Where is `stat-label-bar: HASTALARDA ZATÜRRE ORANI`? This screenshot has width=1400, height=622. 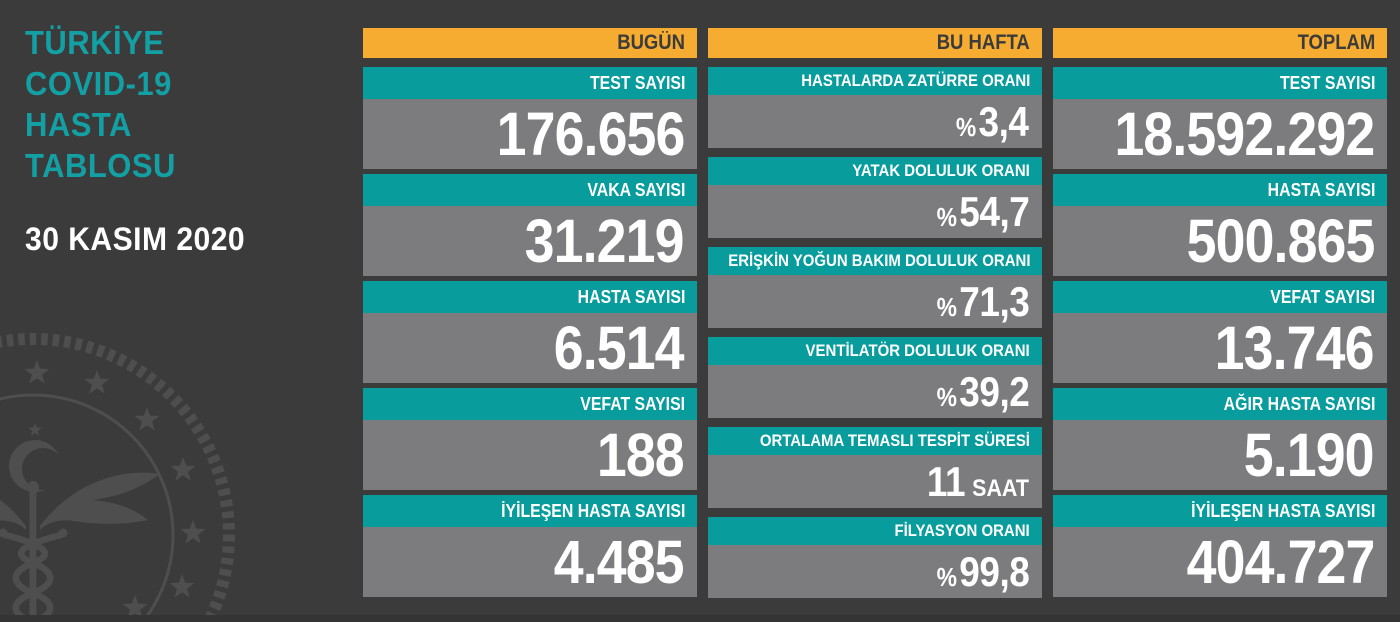 stat-label-bar: HASTALARDA ZATÜRRE ORANI is located at coordinates (875, 81).